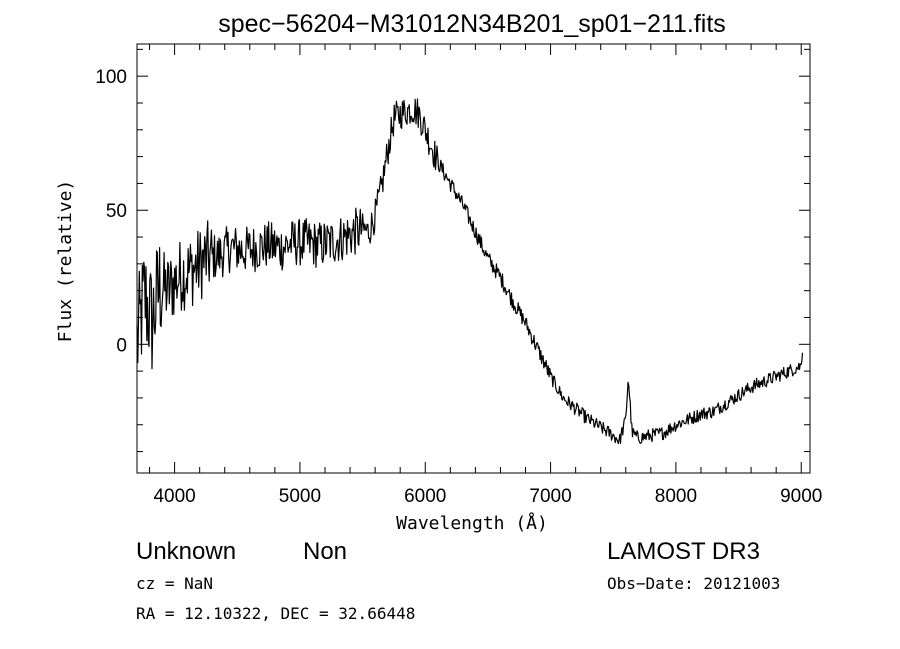 The width and height of the screenshot is (900, 649). I want to click on coordinates-text: RA = 12.10322, DEC = 32.66448, so click(275, 613).